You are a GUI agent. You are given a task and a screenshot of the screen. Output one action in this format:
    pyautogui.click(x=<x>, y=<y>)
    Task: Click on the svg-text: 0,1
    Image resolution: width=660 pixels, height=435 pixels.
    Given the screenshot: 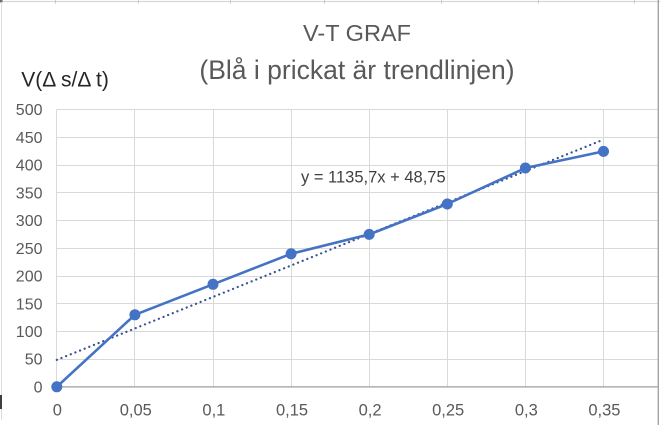 What is the action you would take?
    pyautogui.click(x=213, y=410)
    